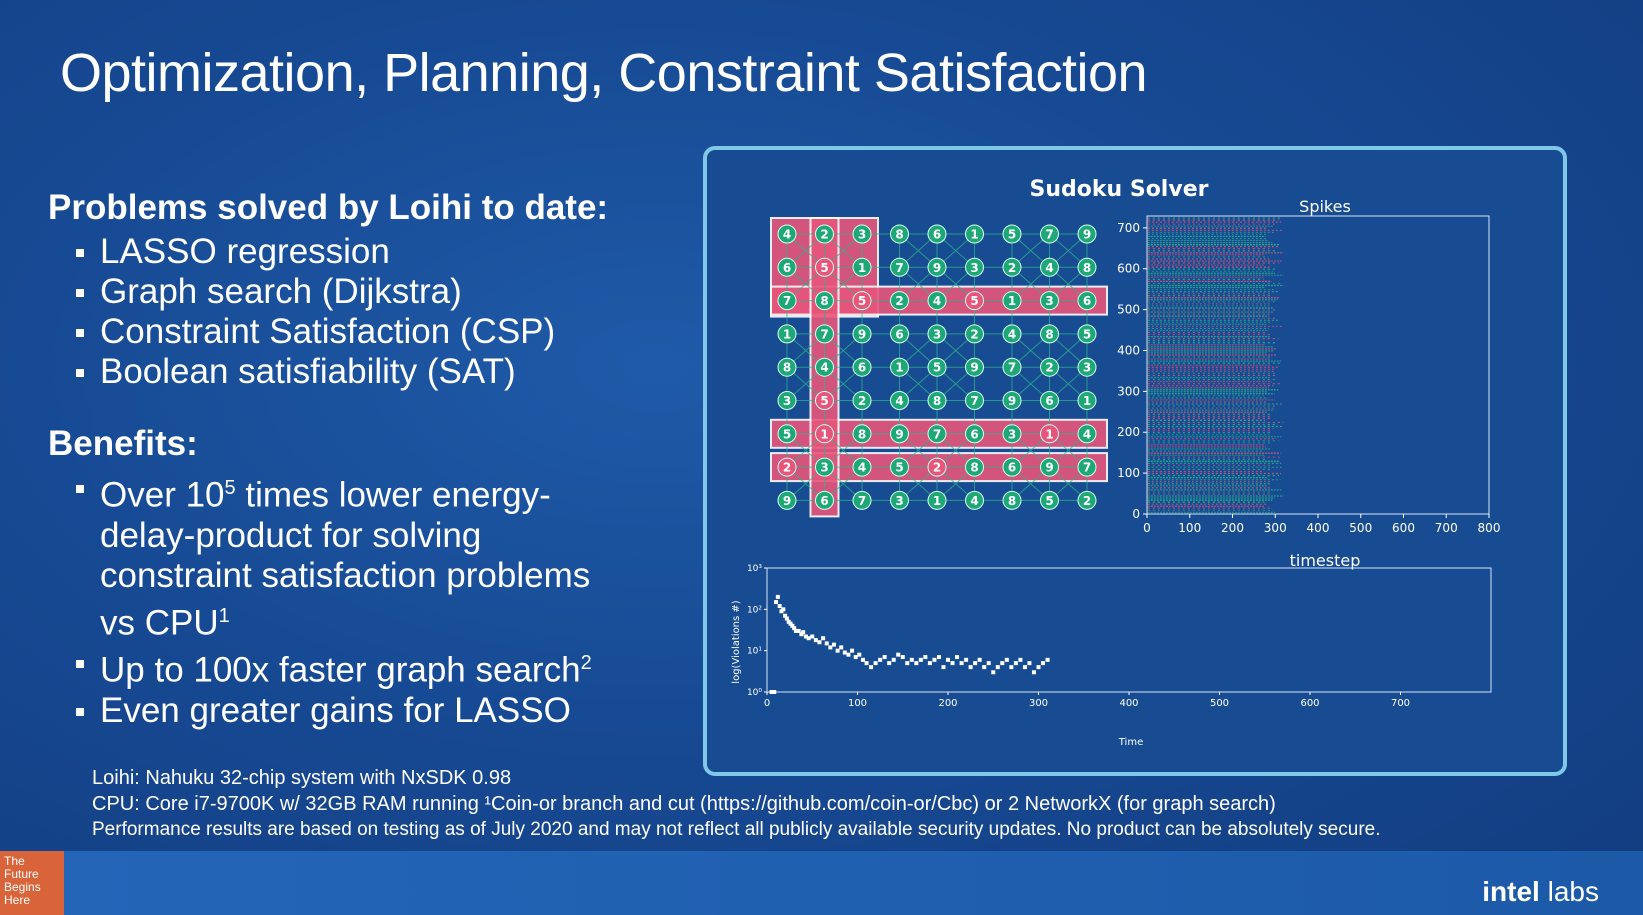 The image size is (1643, 915). I want to click on sudoku-digit: 1, so click(937, 501).